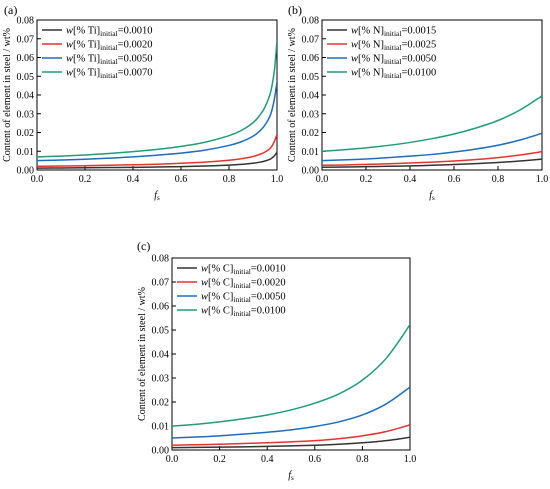 This screenshot has width=550, height=489. I want to click on legend-entry: w[% C]initial=0.0050, so click(243, 298).